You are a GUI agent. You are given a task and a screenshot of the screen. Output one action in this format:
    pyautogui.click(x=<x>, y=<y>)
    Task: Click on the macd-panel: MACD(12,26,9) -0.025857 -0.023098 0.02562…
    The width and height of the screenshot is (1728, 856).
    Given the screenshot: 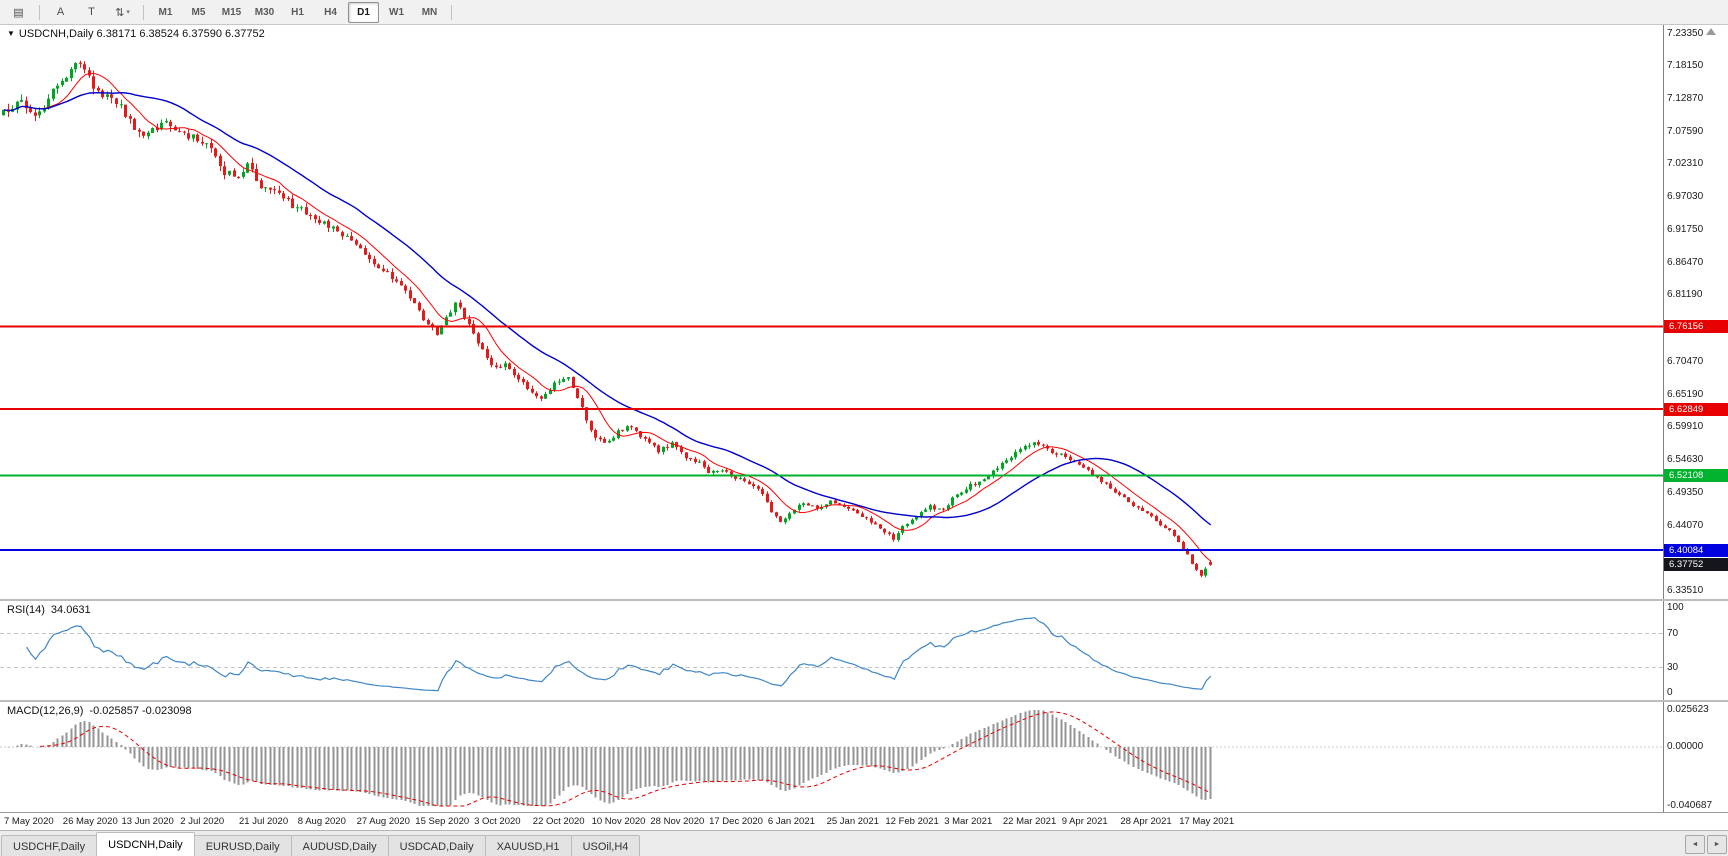 What is the action you would take?
    pyautogui.click(x=864, y=757)
    